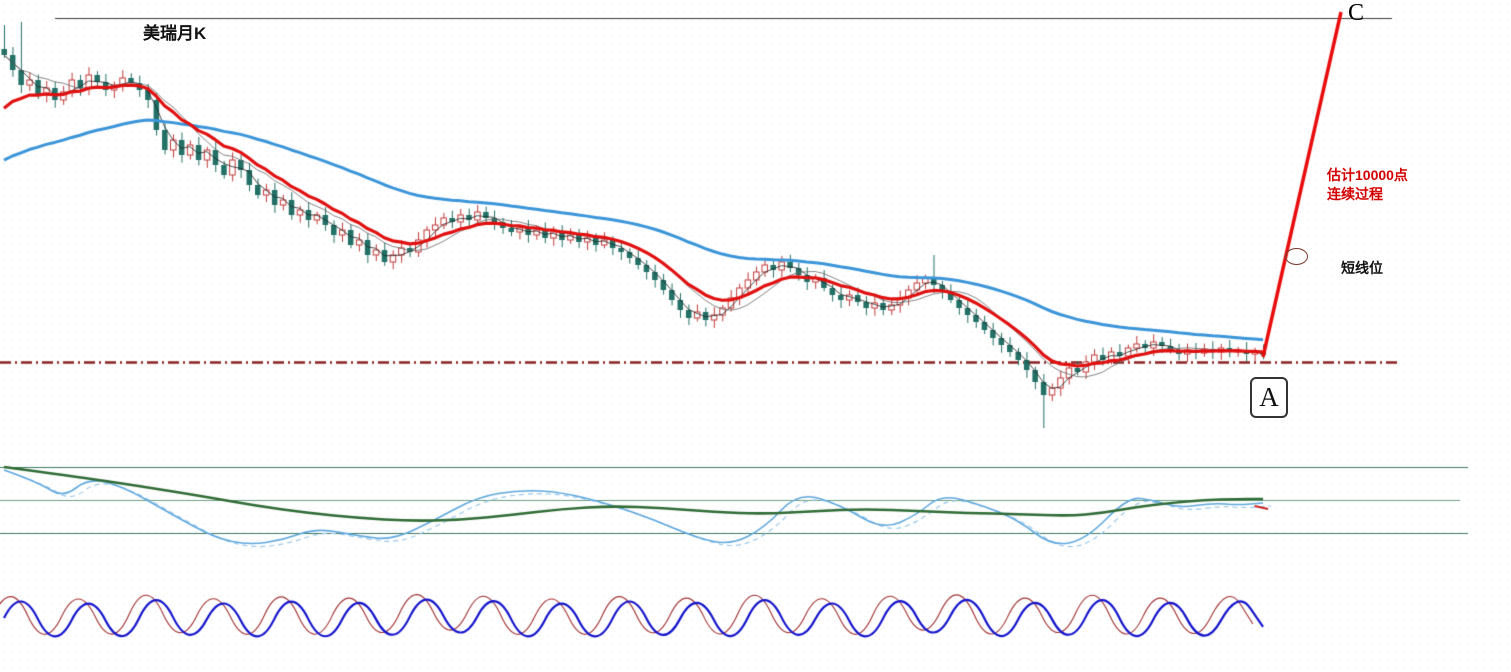  I want to click on forecast-annotation-line2: 连续过程, so click(1355, 194).